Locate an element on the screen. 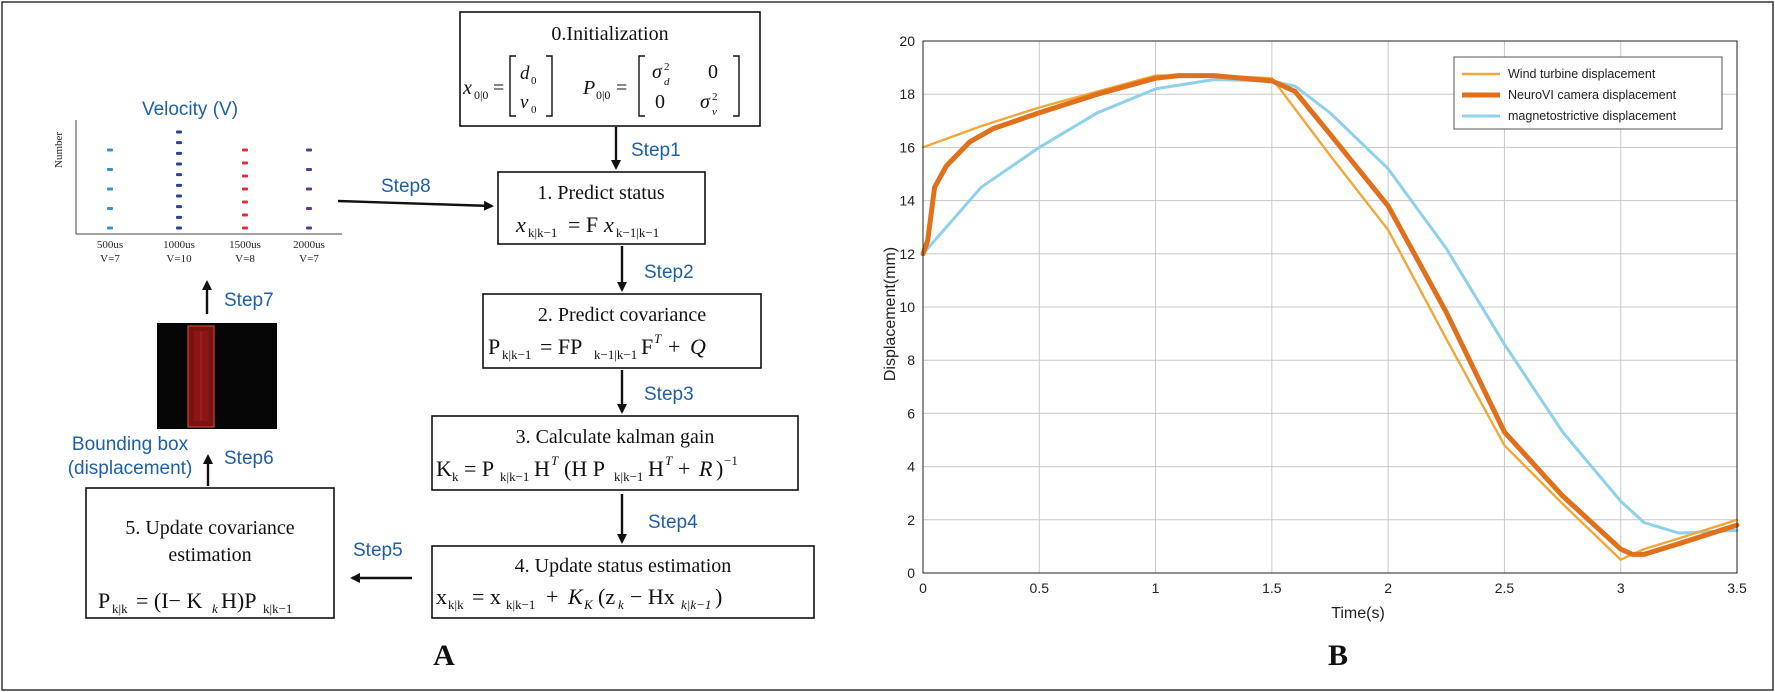 The height and width of the screenshot is (692, 1775). svg-text: k is located at coordinates (455, 476).